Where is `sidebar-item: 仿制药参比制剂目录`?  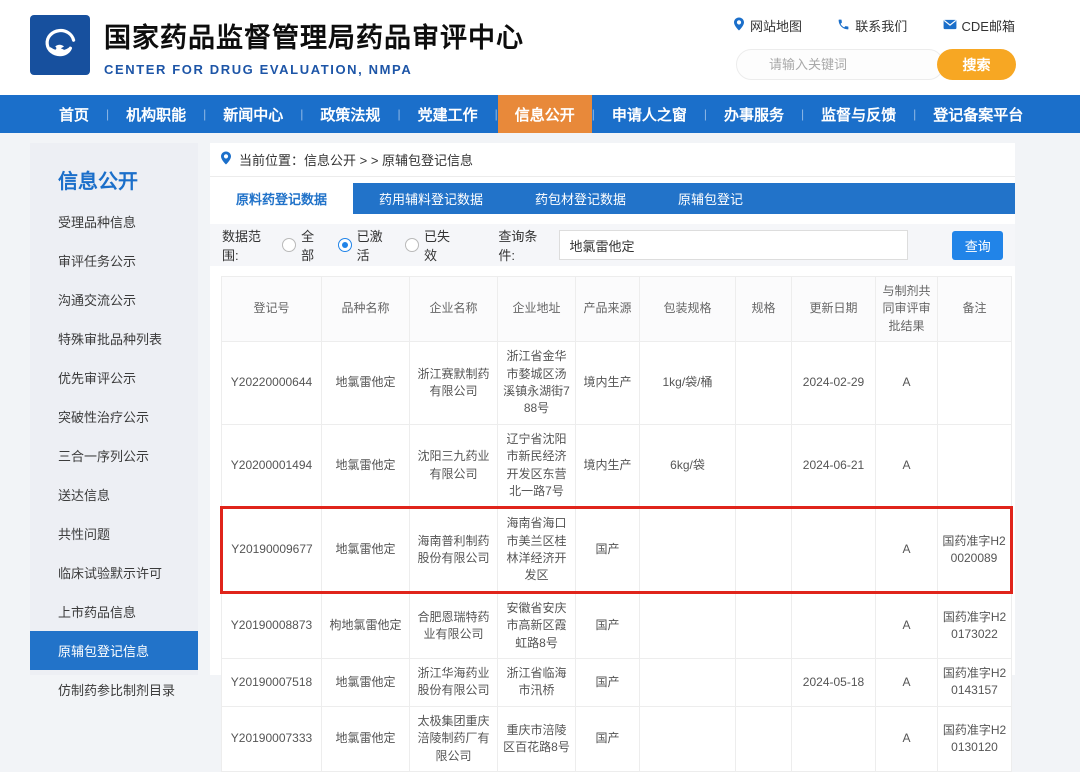 sidebar-item: 仿制药参比制剂目录 is located at coordinates (117, 690).